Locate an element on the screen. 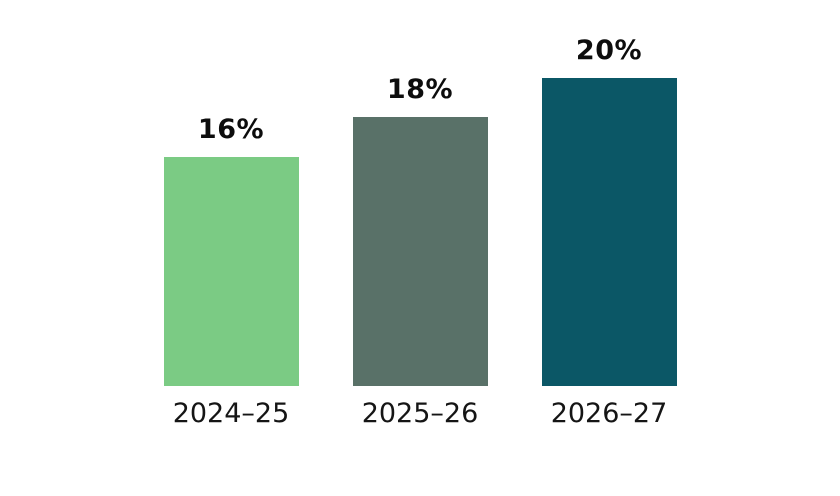 This screenshot has height=496, width=840. bar-category-label: 2025–26 is located at coordinates (420, 413).